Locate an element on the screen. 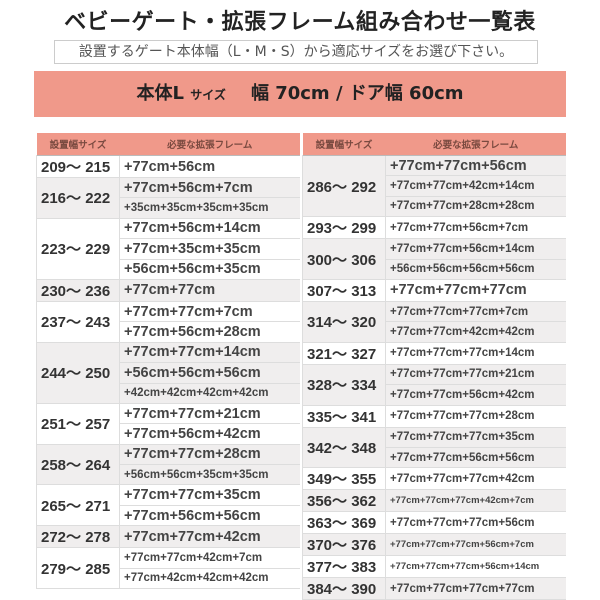 Image resolution: width=600 pixels, height=600 pixels. frame-combination: +77cm+56cm is located at coordinates (209, 166).